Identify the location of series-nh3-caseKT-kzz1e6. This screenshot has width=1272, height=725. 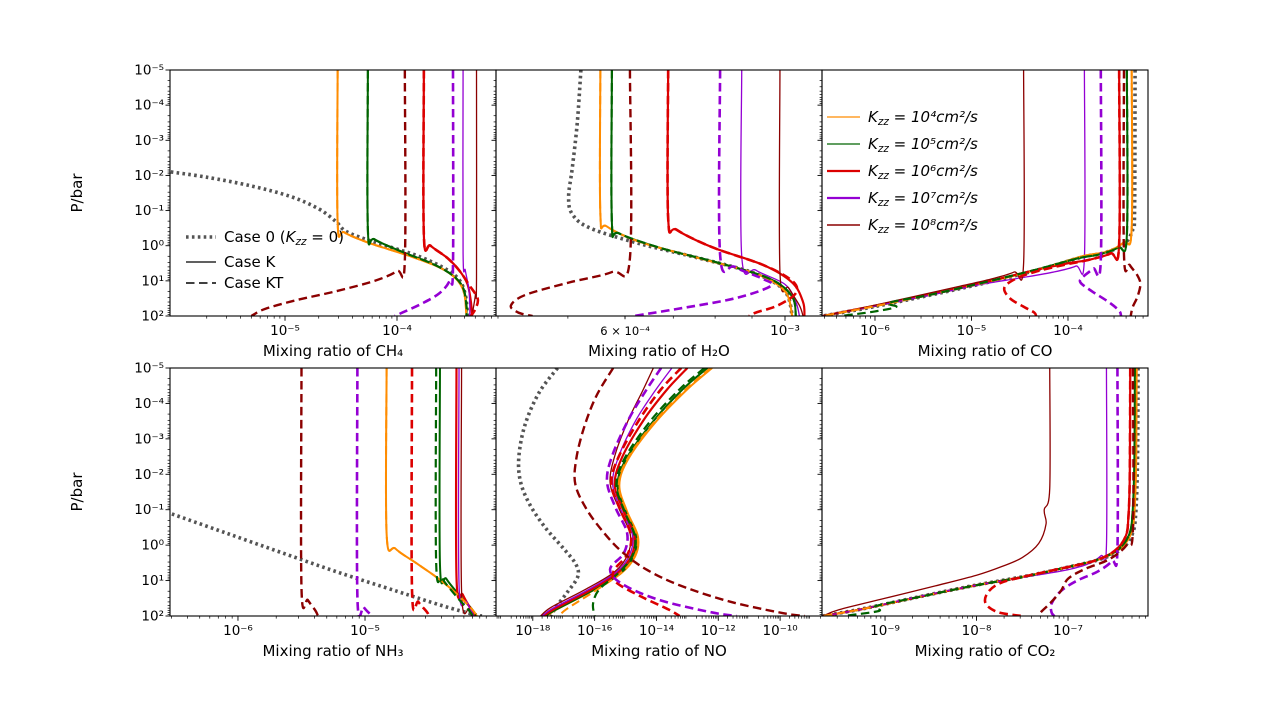
(420, 492).